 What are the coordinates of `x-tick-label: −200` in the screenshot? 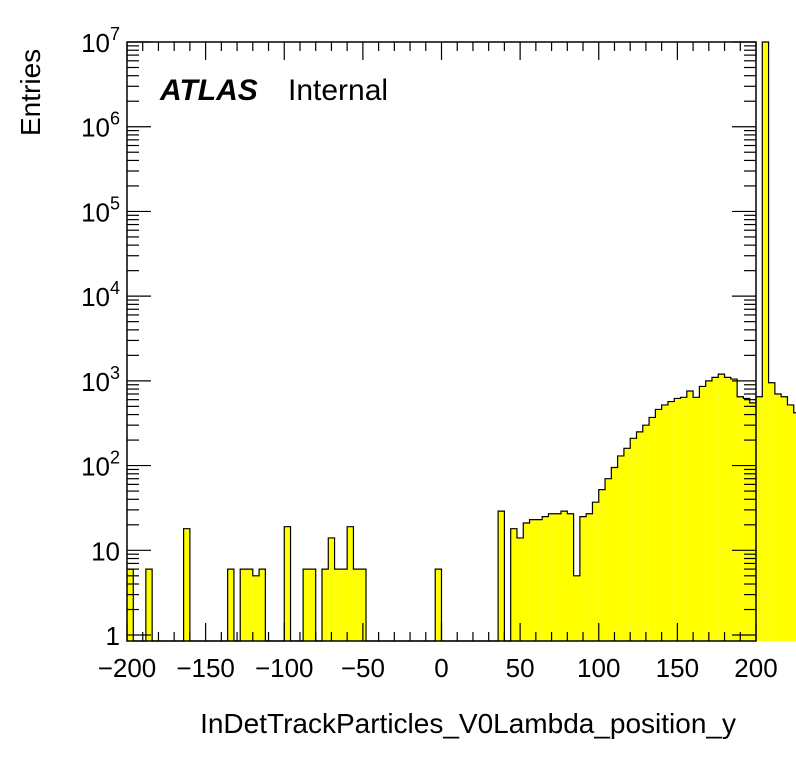 It's located at (127, 668).